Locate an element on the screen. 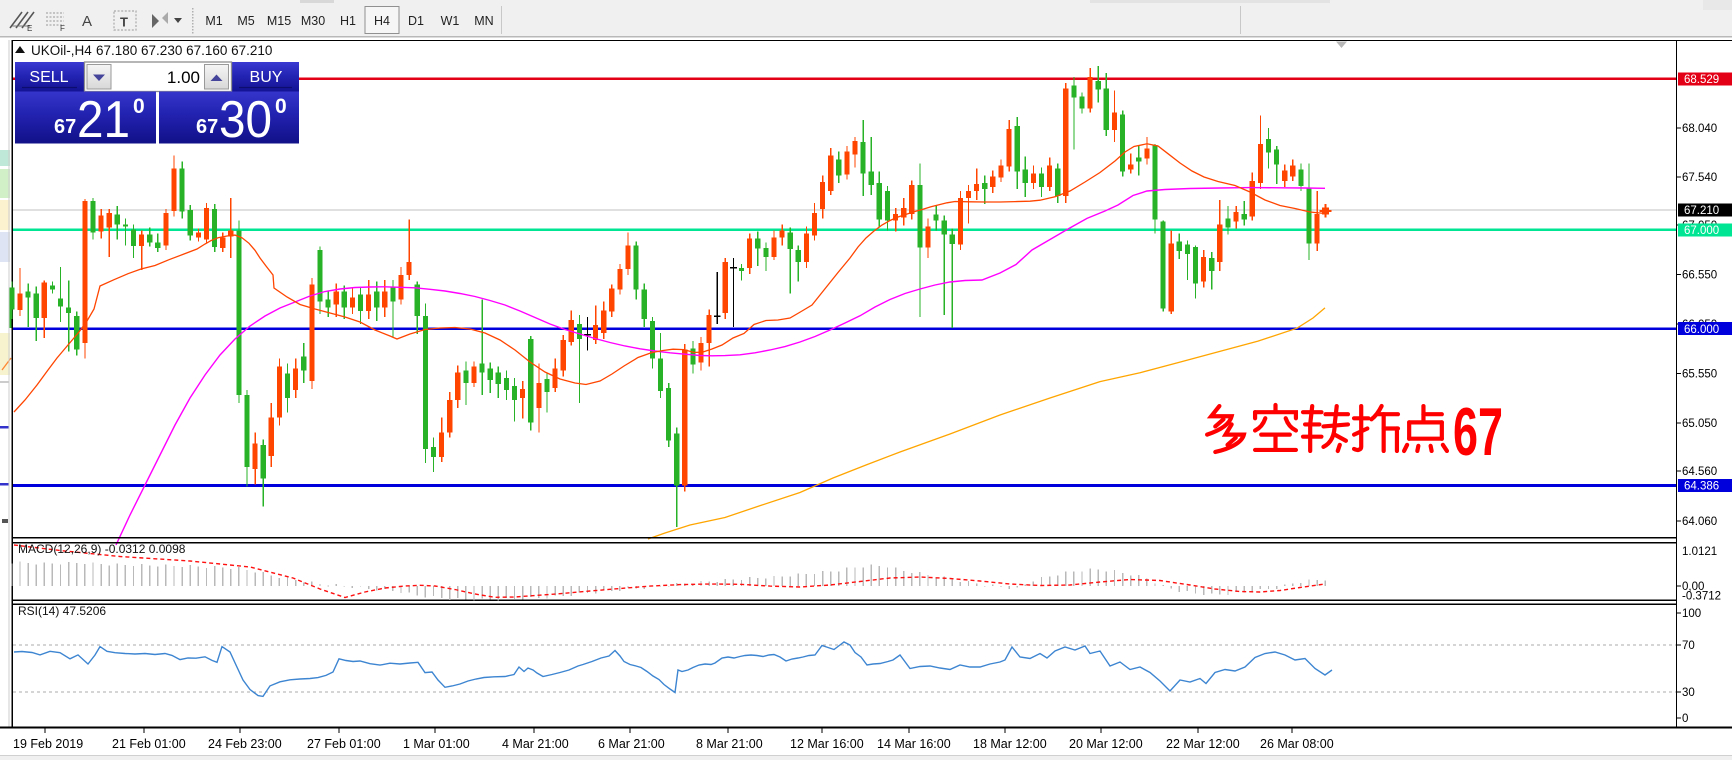 The width and height of the screenshot is (1732, 760). svg-text: 100 is located at coordinates (1691, 614).